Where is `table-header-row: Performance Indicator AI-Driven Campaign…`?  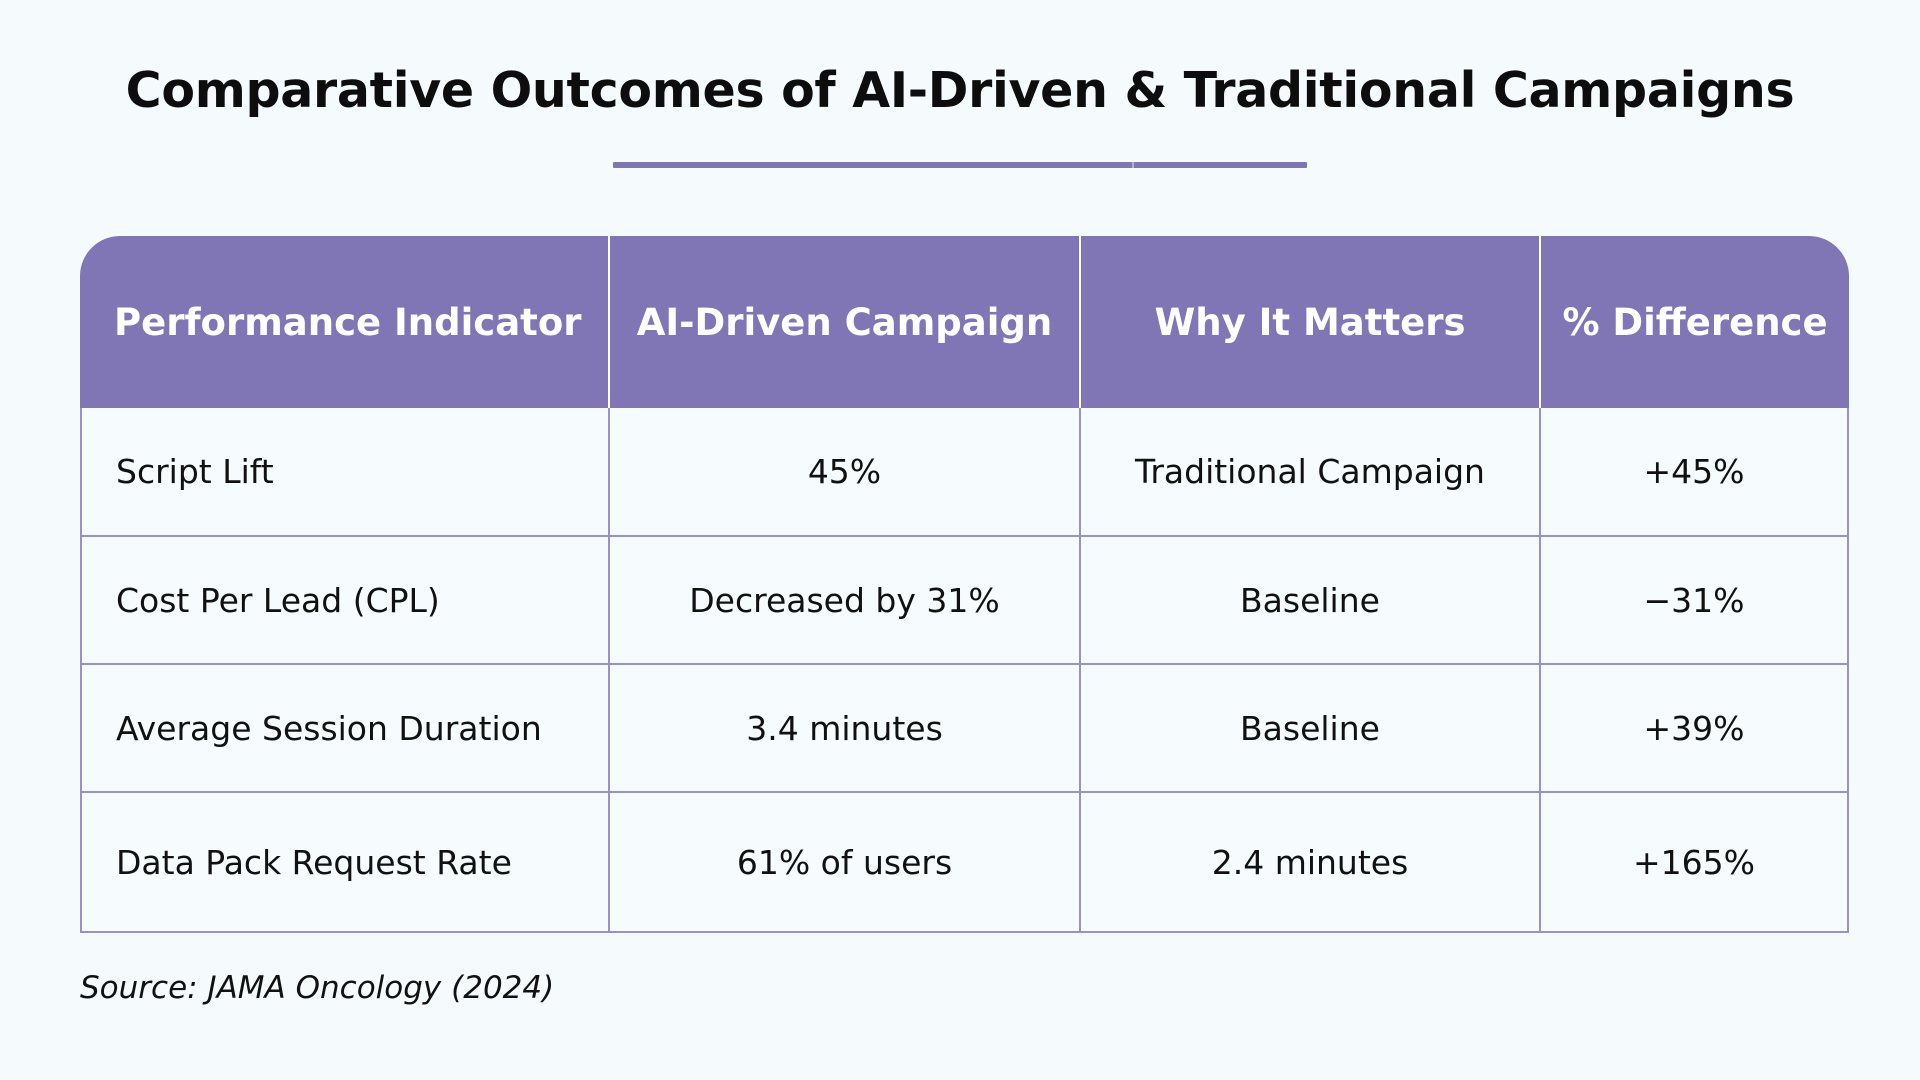 table-header-row: Performance Indicator AI-Driven Campaign… is located at coordinates (964, 322).